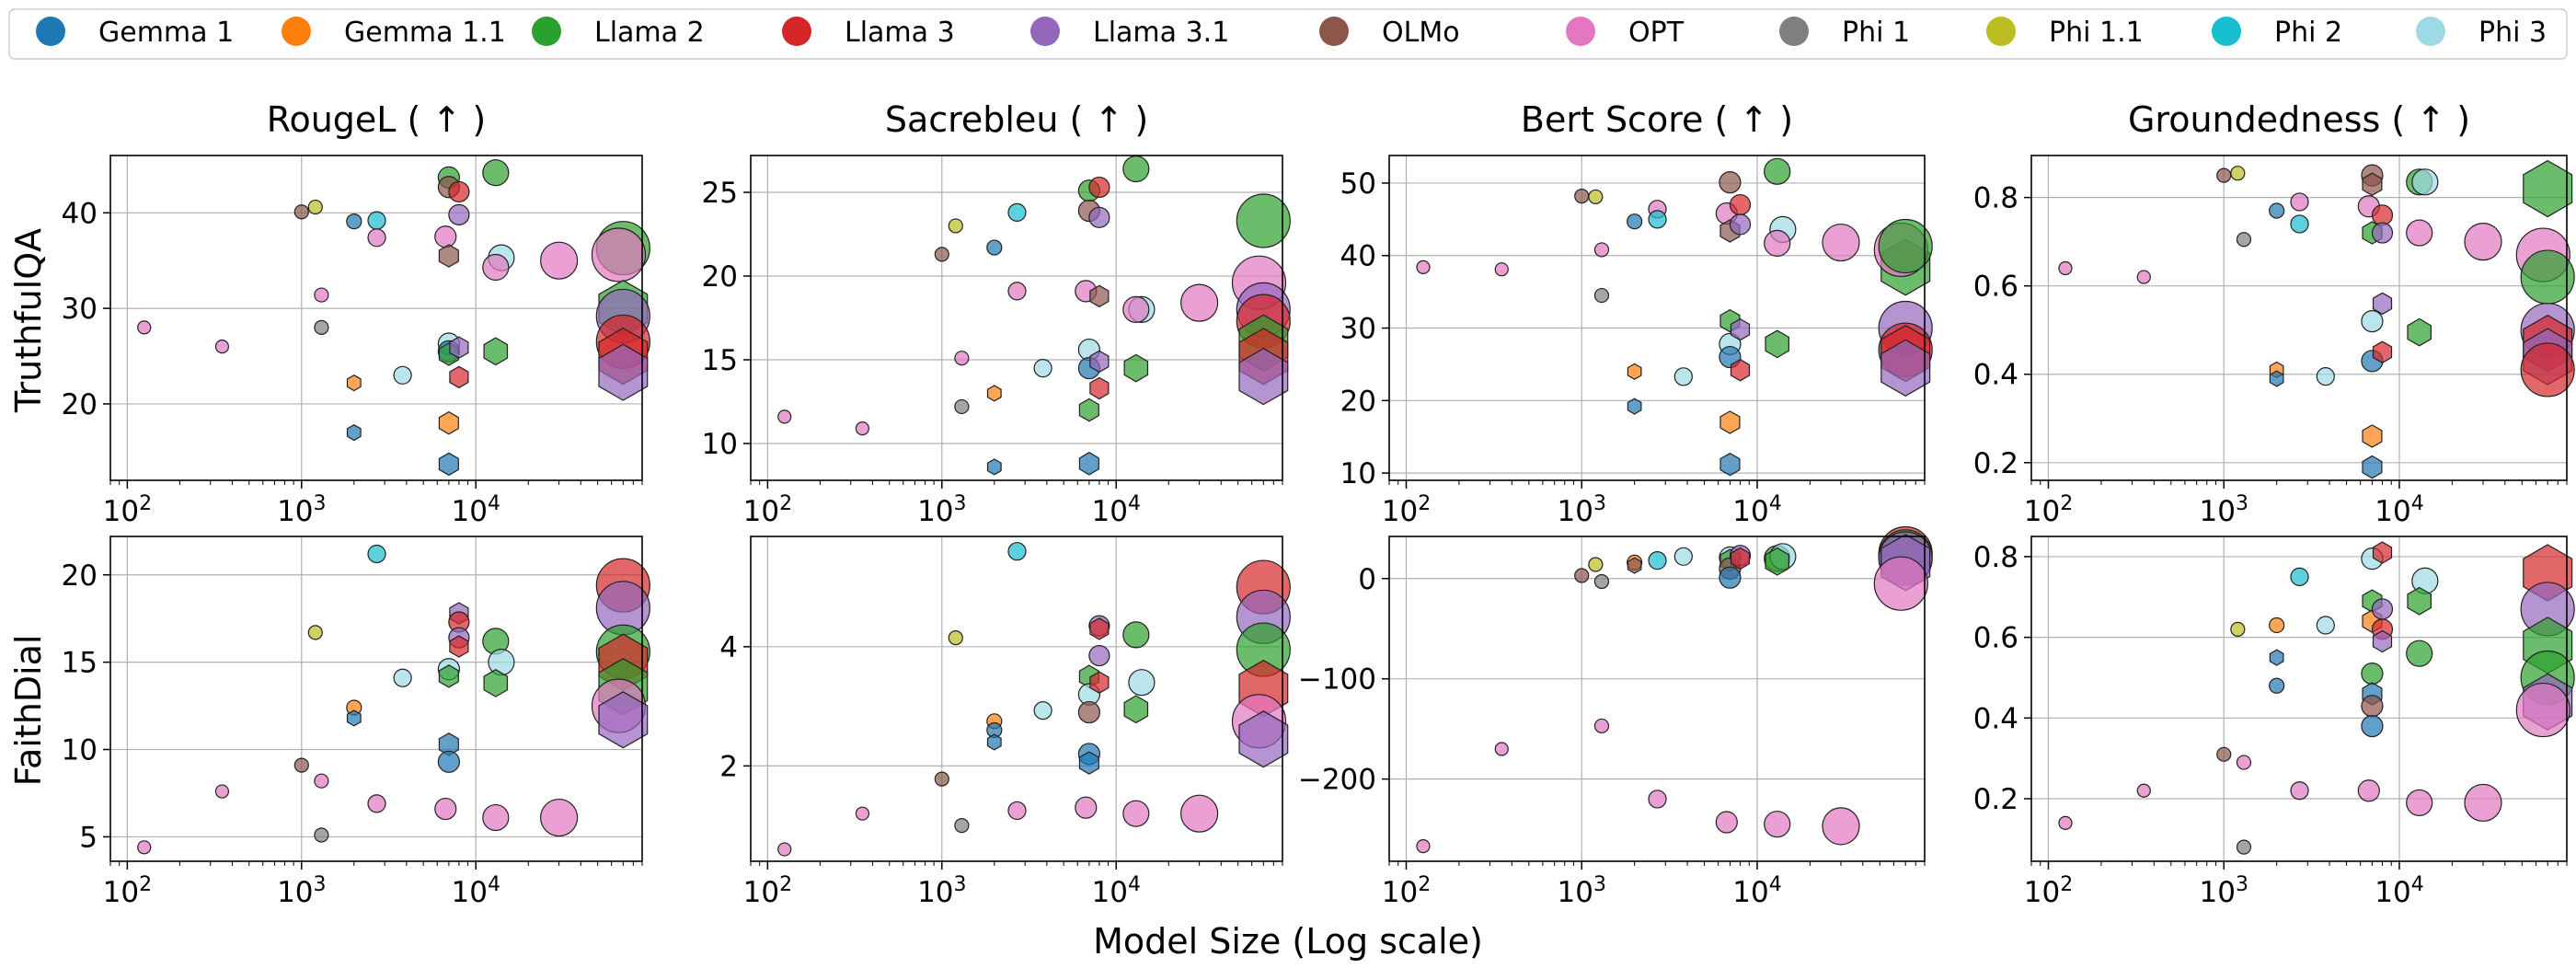 This screenshot has width=2576, height=968. I want to click on legend-label-llama-3: Llama 3, so click(900, 33).